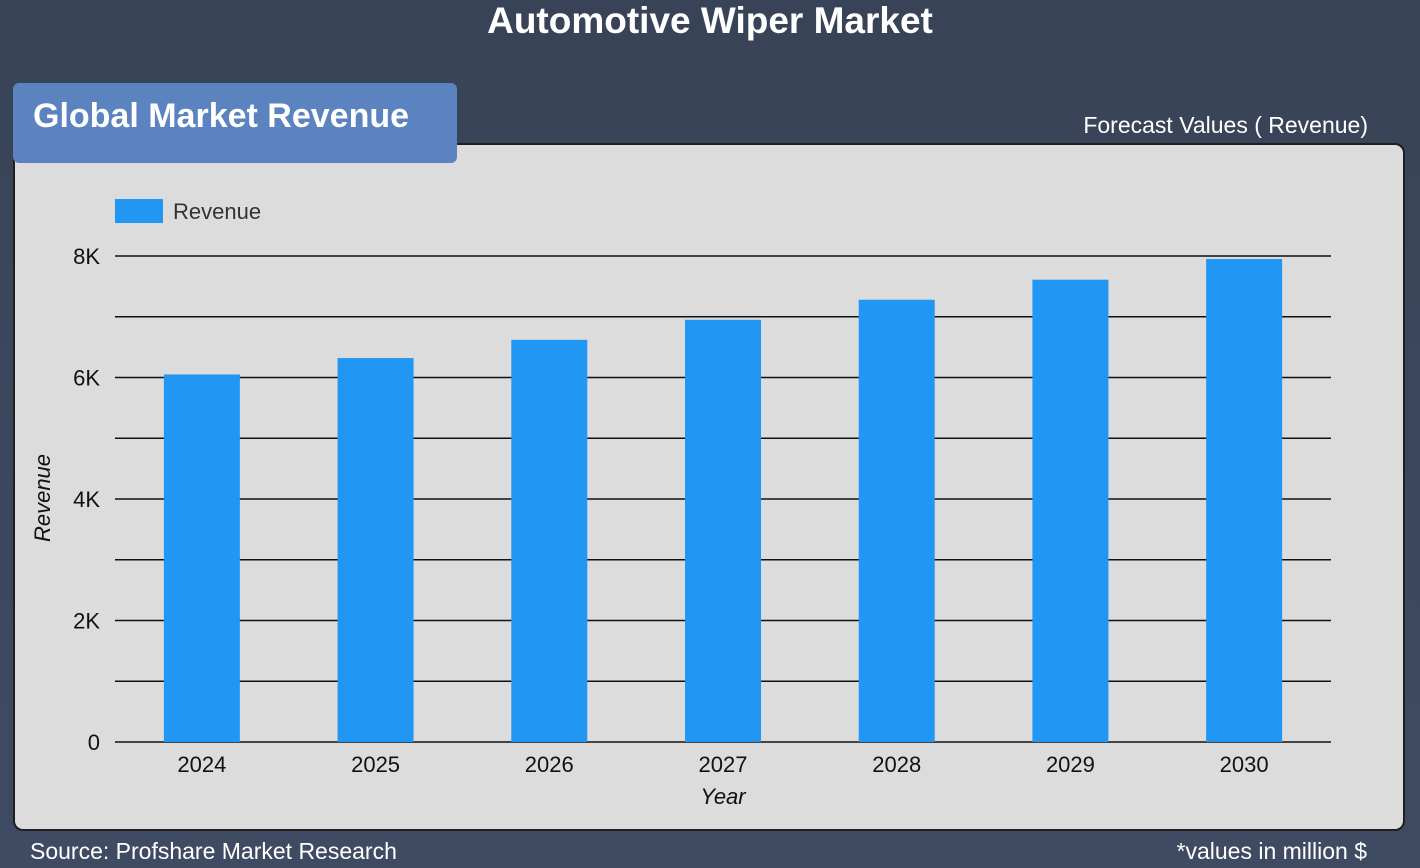 Image resolution: width=1420 pixels, height=868 pixels. Describe the element at coordinates (723, 796) in the screenshot. I see `x-axis-title: Year` at that location.